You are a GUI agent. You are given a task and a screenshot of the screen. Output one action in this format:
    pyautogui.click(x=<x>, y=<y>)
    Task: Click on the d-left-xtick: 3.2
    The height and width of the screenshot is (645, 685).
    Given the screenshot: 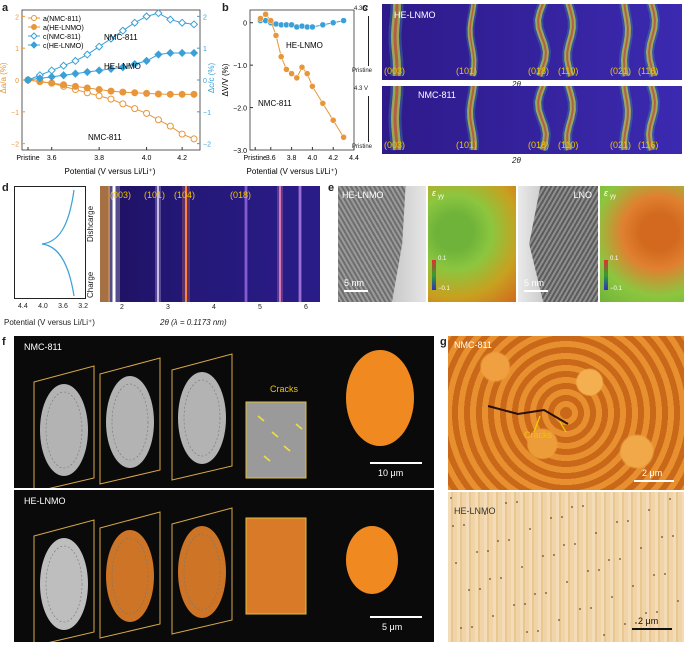 What is the action you would take?
    pyautogui.click(x=83, y=306)
    